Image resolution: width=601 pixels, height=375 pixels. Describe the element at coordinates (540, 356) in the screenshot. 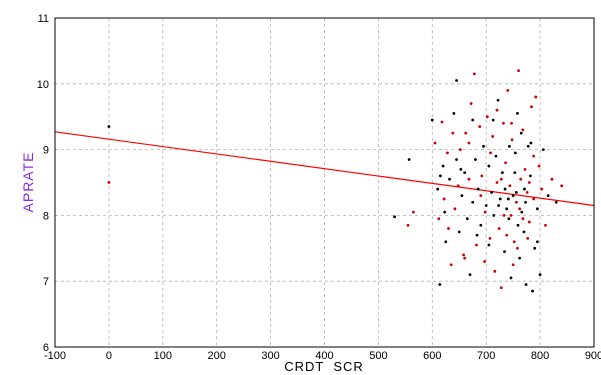

I see `x-tick-label: 800` at that location.